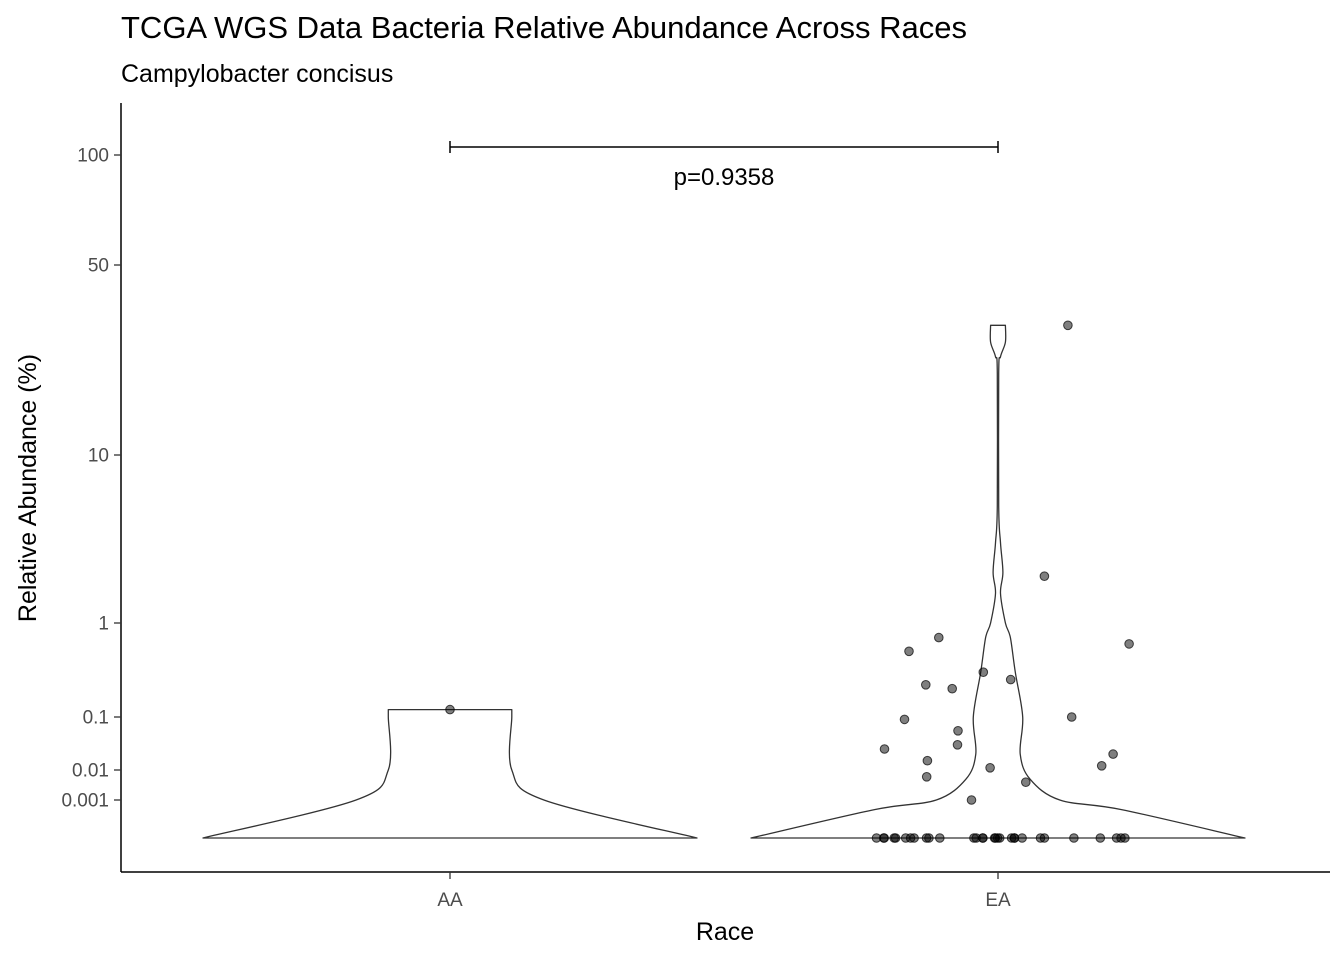 The width and height of the screenshot is (1344, 960). Describe the element at coordinates (724, 177) in the screenshot. I see `p-value-label: p=0.9358` at that location.